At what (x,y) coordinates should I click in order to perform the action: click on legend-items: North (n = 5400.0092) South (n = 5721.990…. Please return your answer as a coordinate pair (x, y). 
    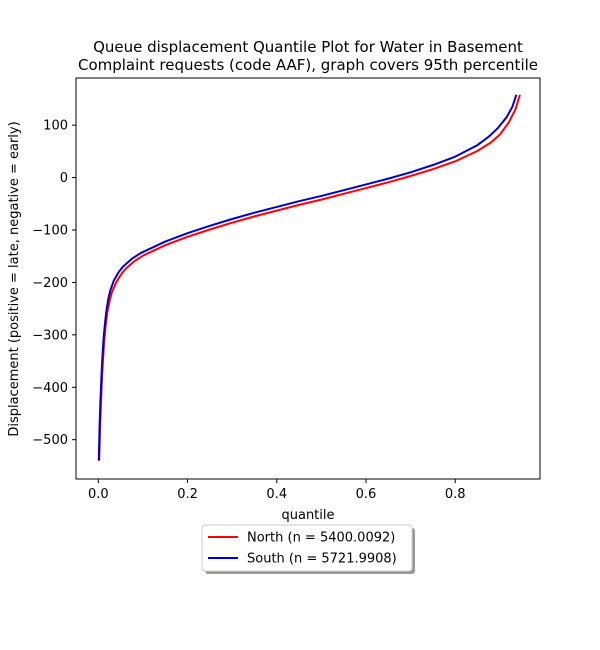
    Looking at the image, I should click on (302, 549).